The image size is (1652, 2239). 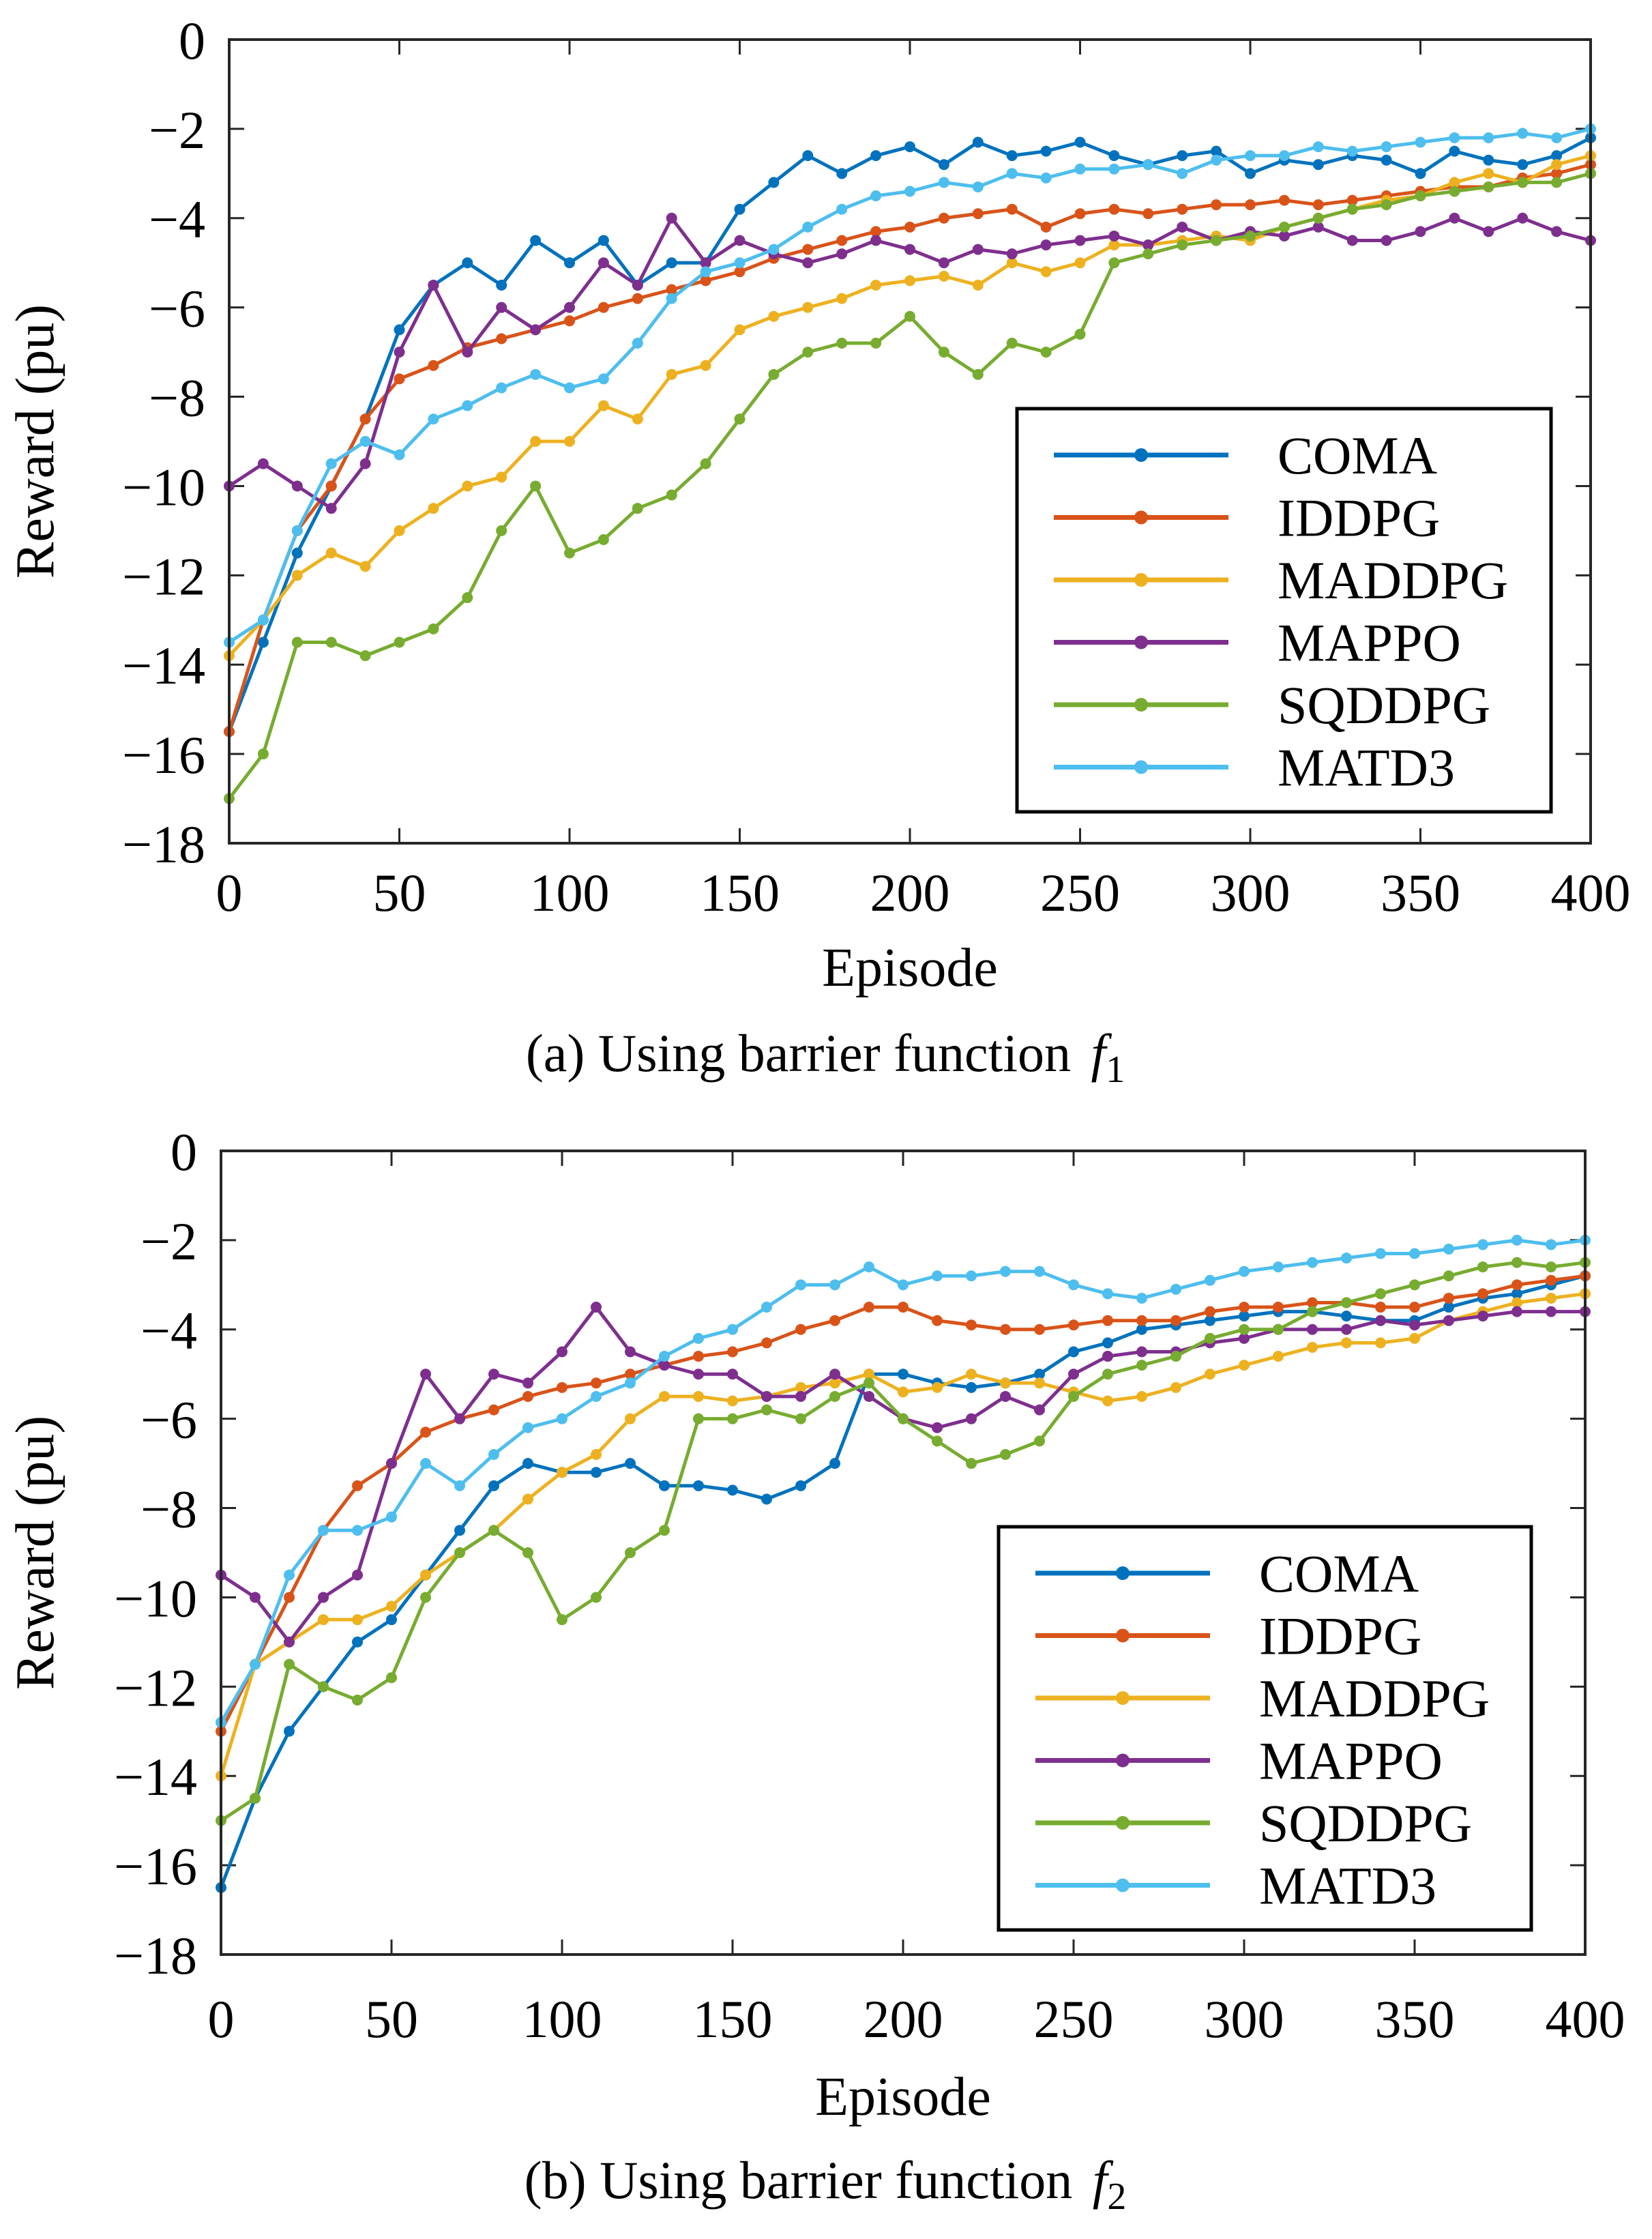 What do you see at coordinates (1367, 767) in the screenshot?
I see `legend-entry-matd3: MATD3` at bounding box center [1367, 767].